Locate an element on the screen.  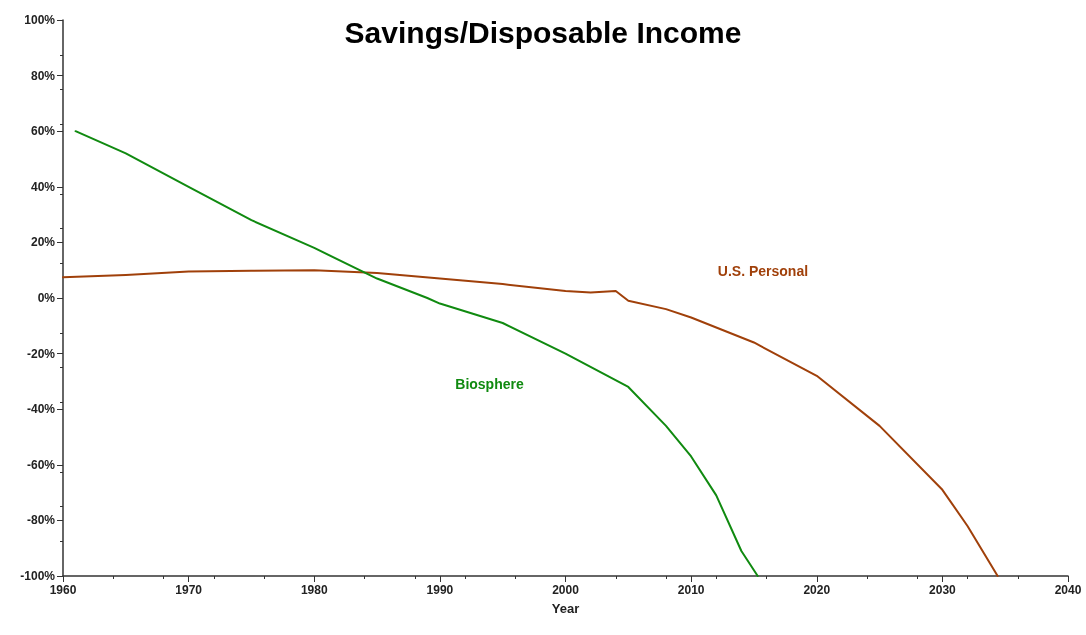
y-tick-label: 0% is located at coordinates (46, 298).